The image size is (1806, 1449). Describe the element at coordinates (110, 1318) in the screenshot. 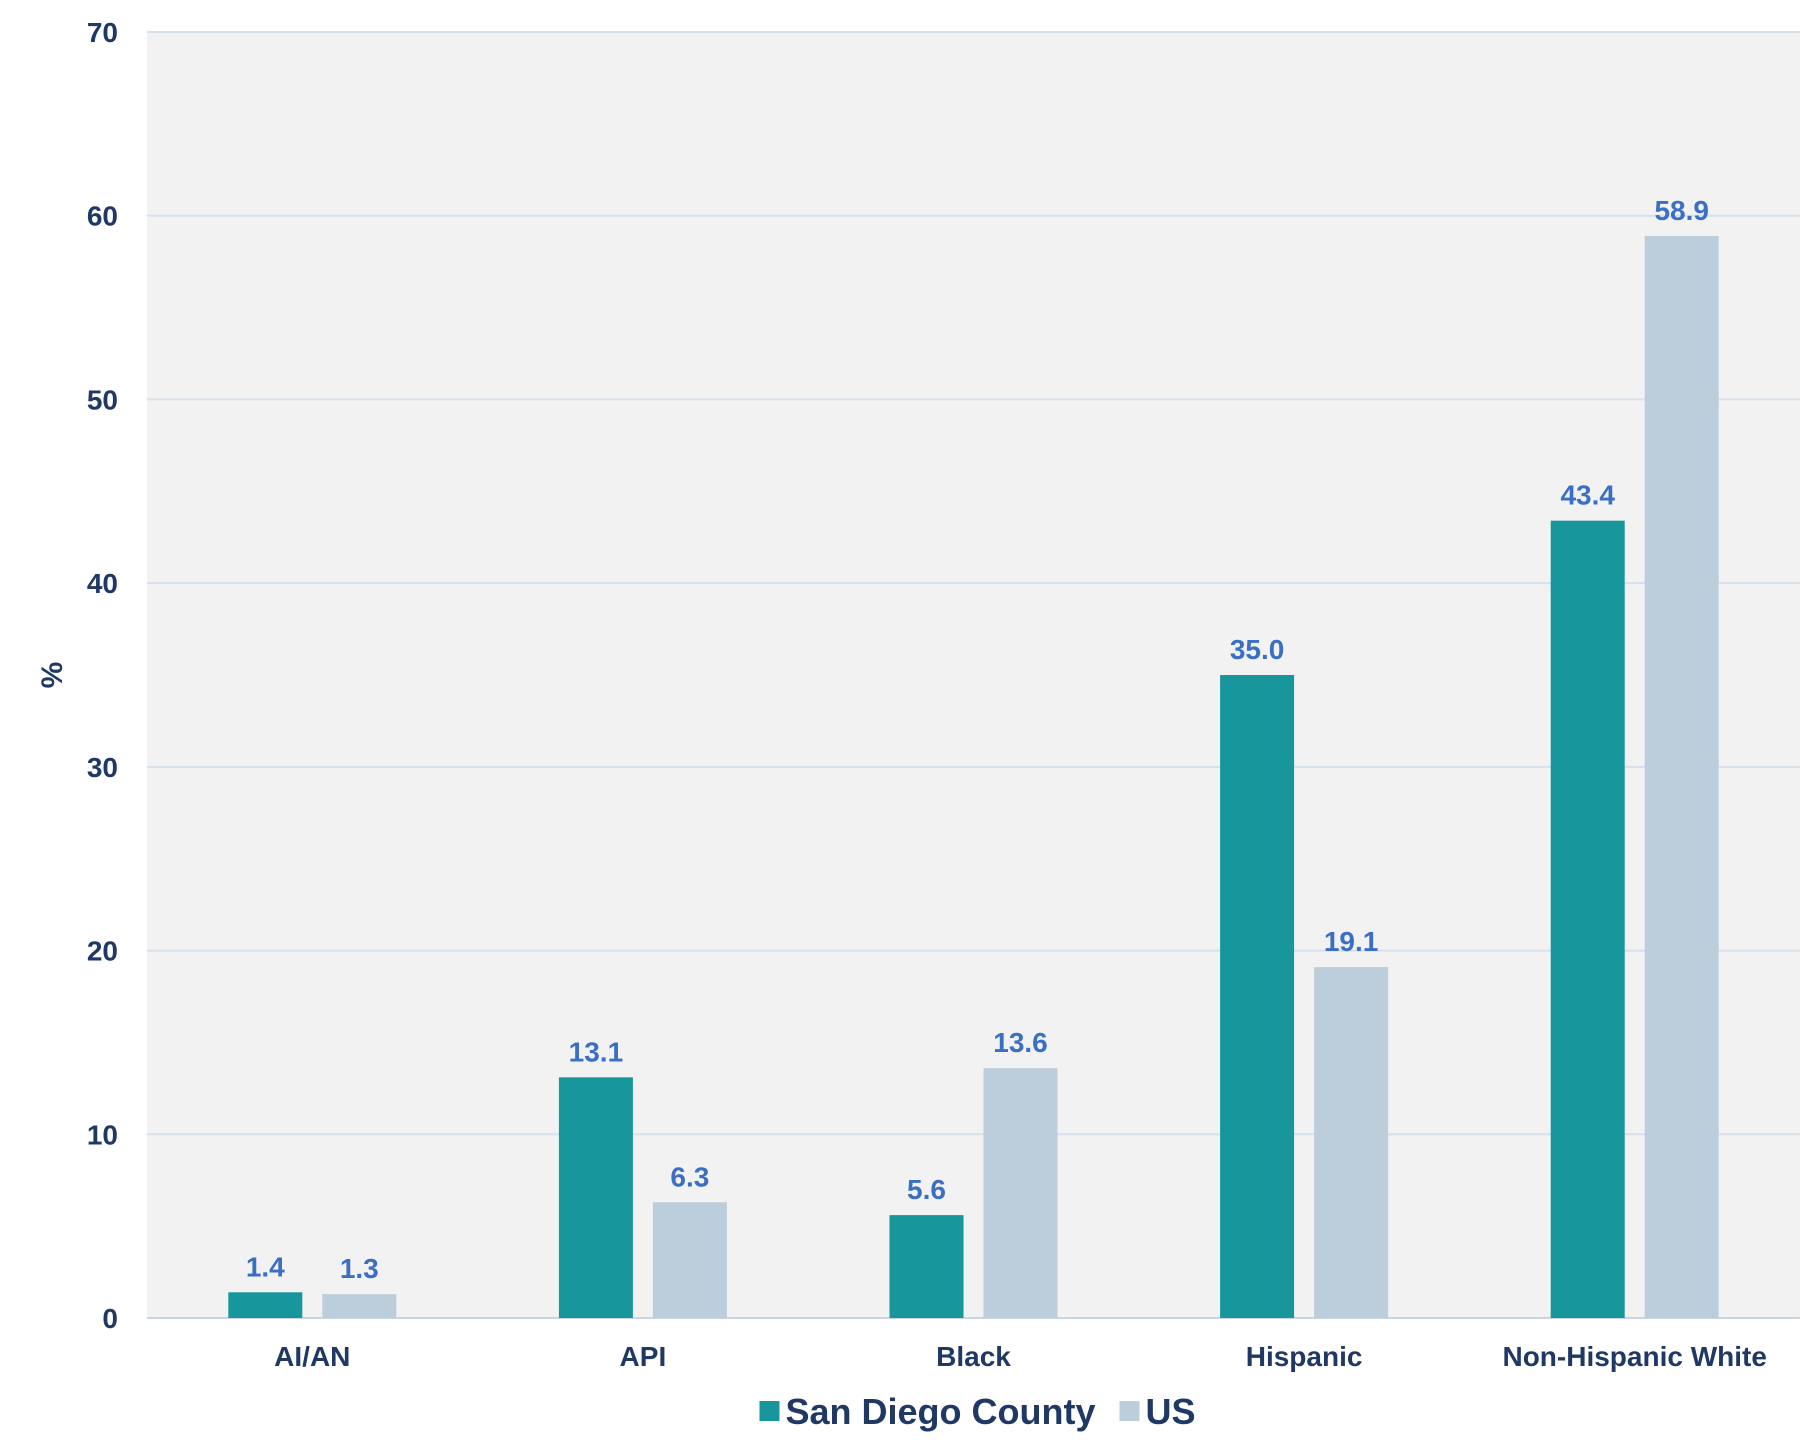

I see `y-tick-label: 0` at that location.